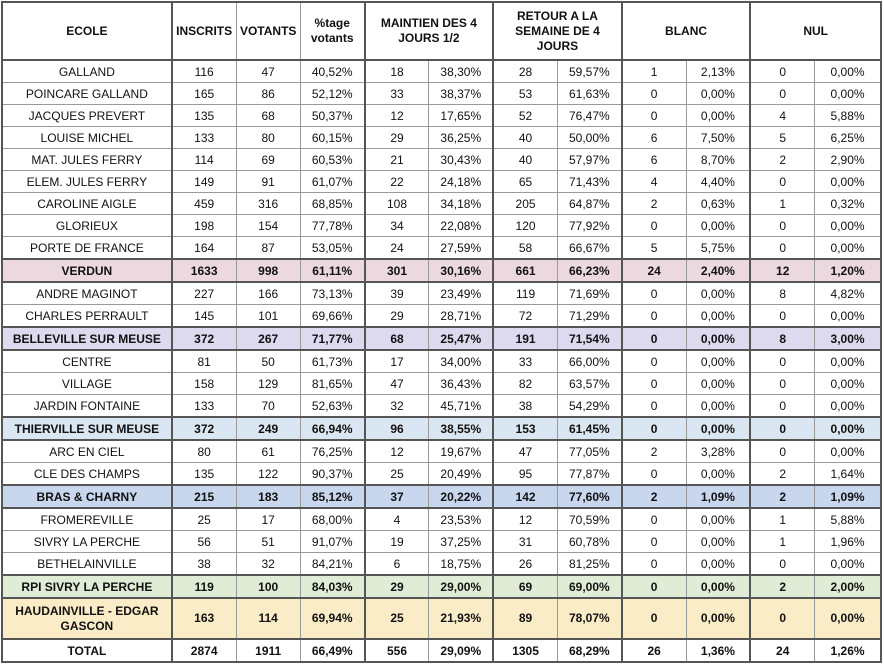 This screenshot has height=666, width=884. I want to click on cell-ecole: JACQUES PREVERT, so click(87, 115).